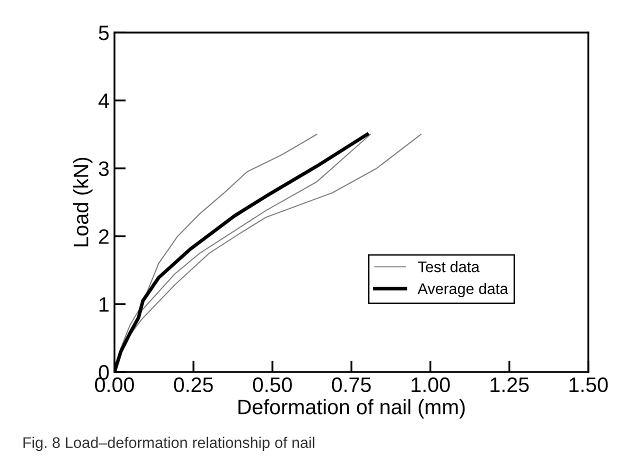  What do you see at coordinates (104, 236) in the screenshot?
I see `y-tick-label: 2` at bounding box center [104, 236].